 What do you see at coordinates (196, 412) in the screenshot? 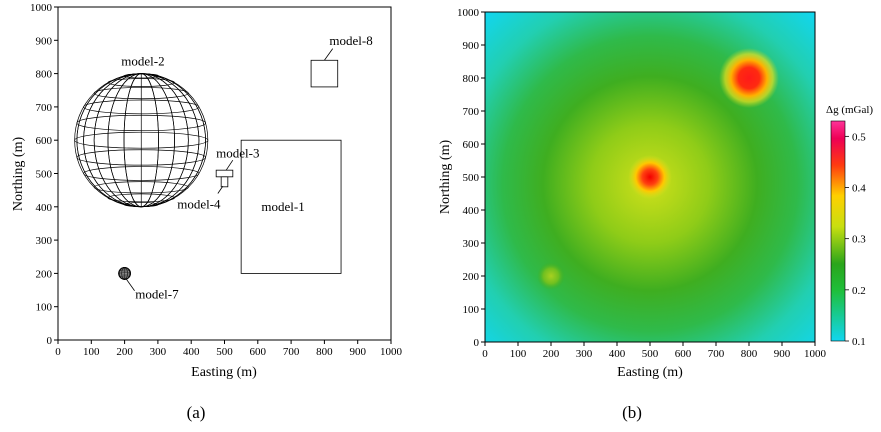
I see `panel-label-a: (a)` at bounding box center [196, 412].